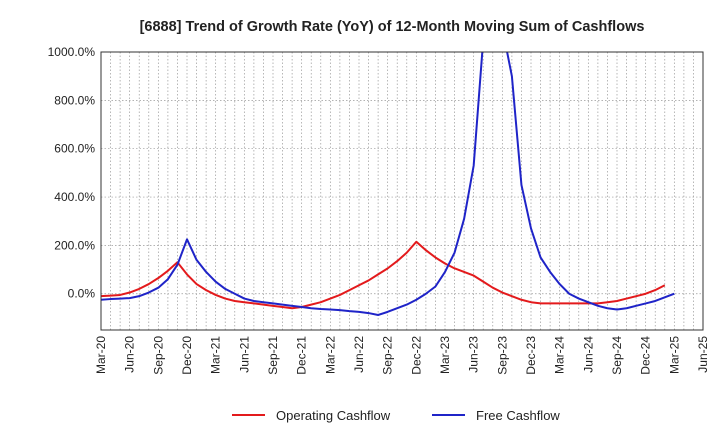 This screenshot has width=720, height=440. What do you see at coordinates (74, 245) in the screenshot?
I see `y-tick-label: 200.0%` at bounding box center [74, 245].